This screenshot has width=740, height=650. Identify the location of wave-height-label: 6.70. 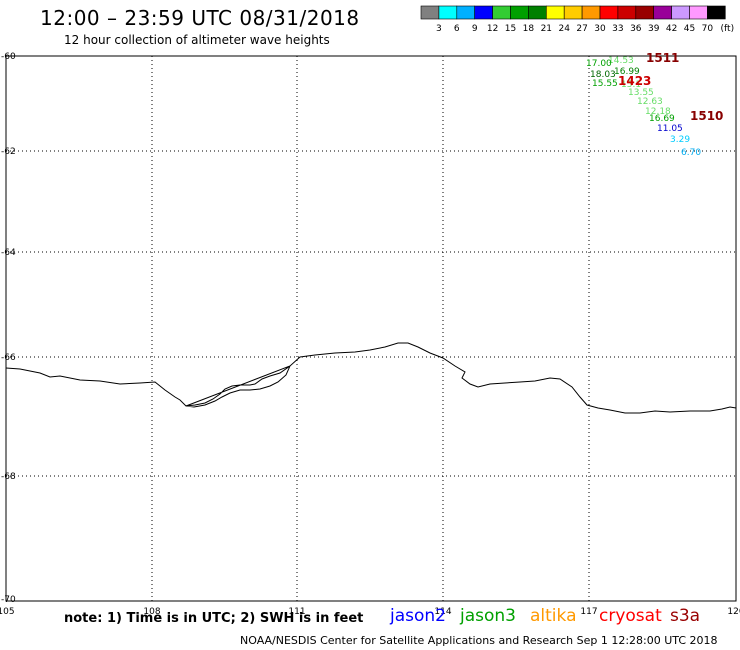
(691, 153).